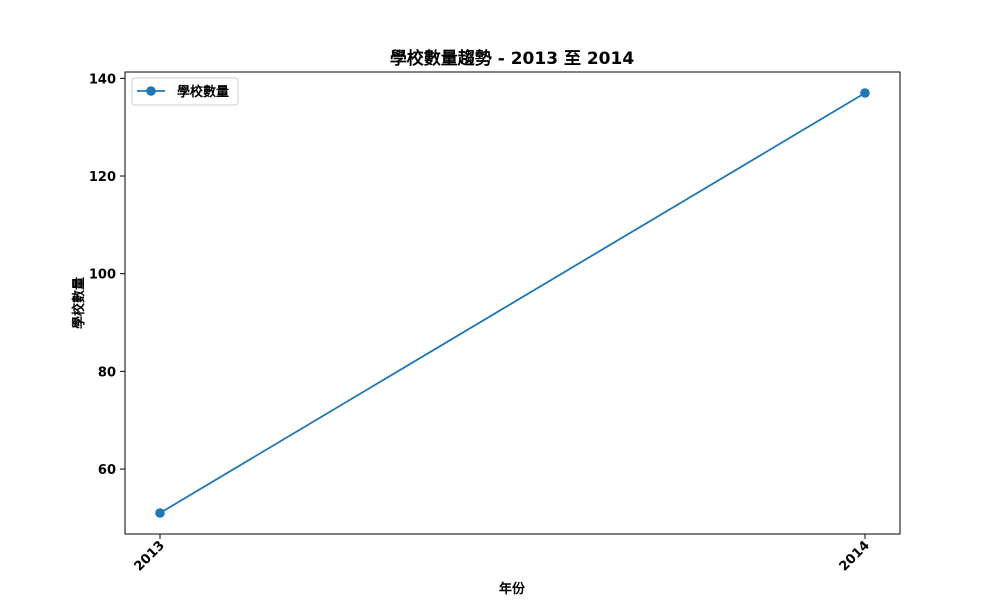  Describe the element at coordinates (502, 554) in the screenshot. I see `x-axis-ticks: 2013 2014` at that location.